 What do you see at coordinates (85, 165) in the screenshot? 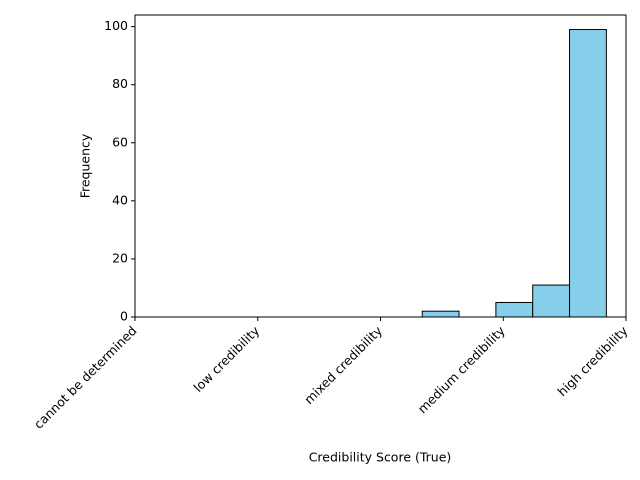
I see `y-axis-label: Frequency` at bounding box center [85, 165].